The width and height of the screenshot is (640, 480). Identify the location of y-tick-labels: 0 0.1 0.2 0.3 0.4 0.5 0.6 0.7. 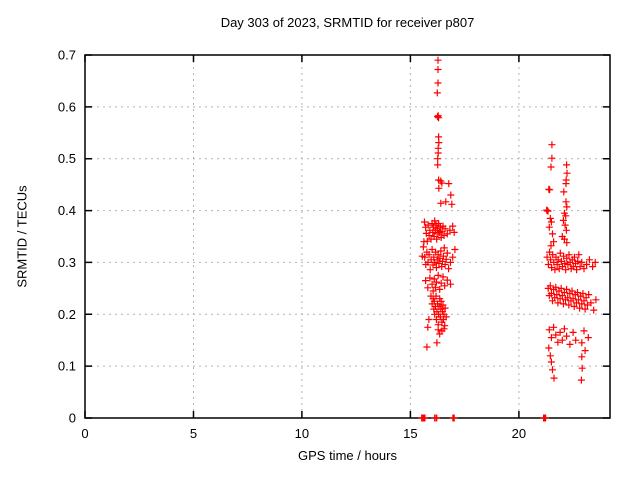
(67, 237).